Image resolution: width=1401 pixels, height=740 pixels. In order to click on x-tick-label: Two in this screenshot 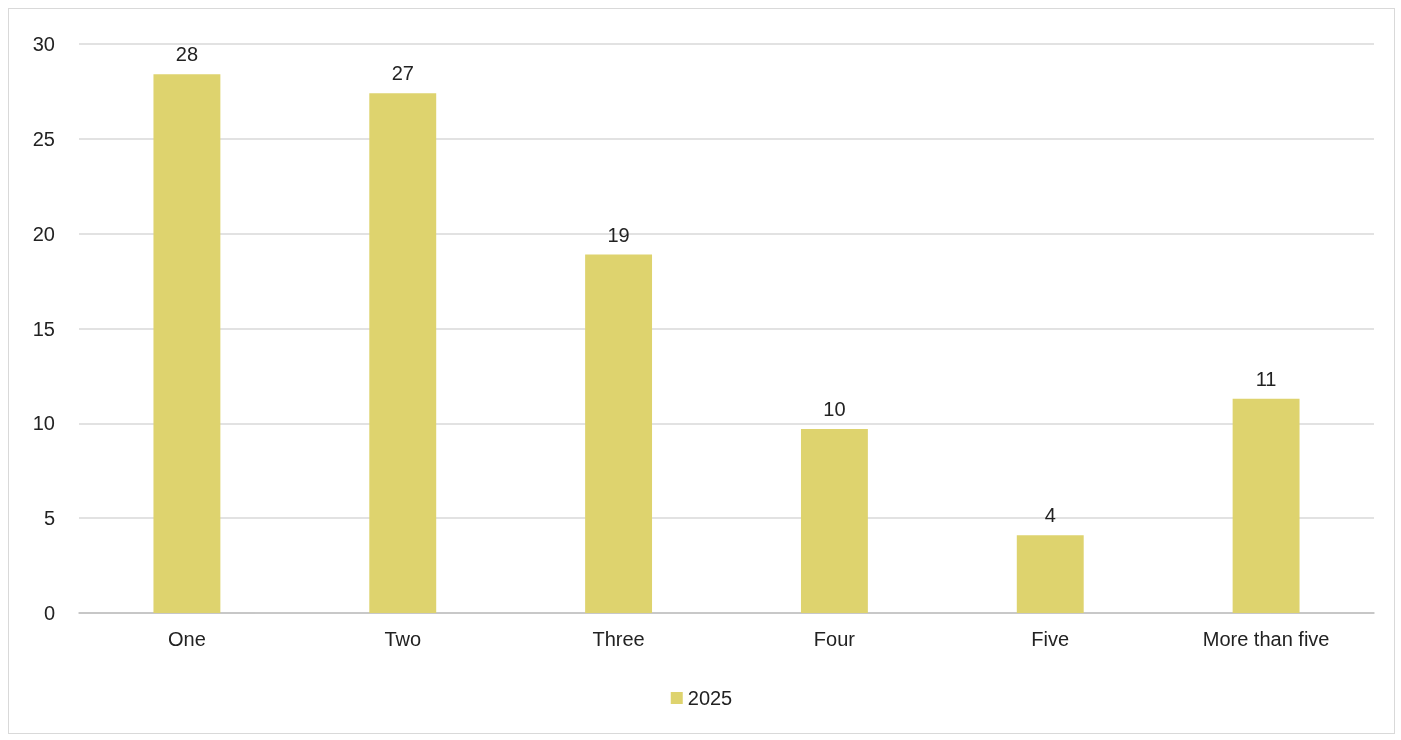, I will do `click(403, 639)`.